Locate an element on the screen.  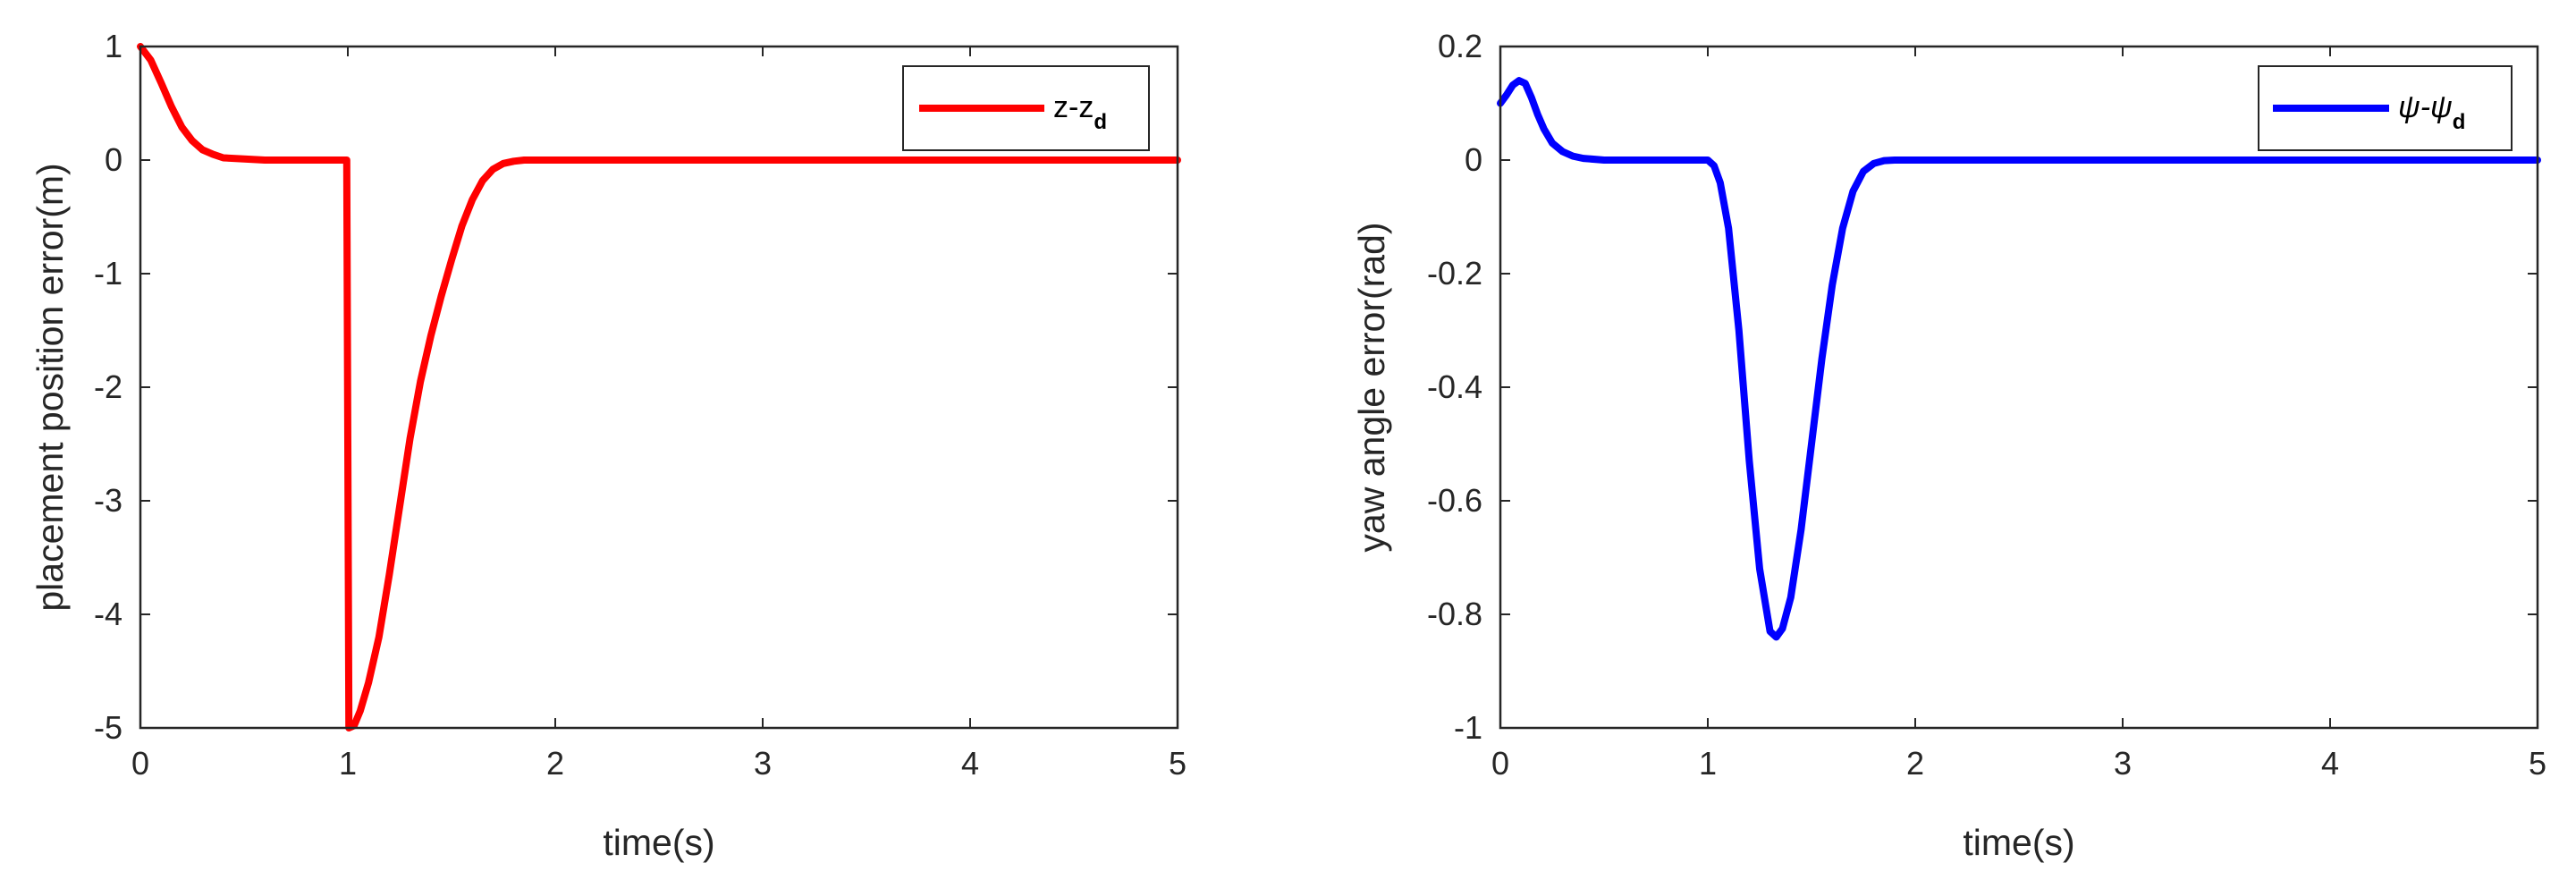
y-tick-label: -0.2 is located at coordinates (1454, 273).